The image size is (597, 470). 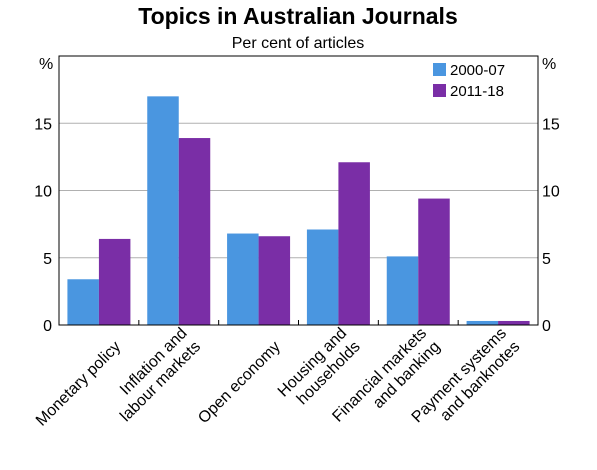 I want to click on x-category-label: Inflation andlabour markets, so click(x=154, y=375).